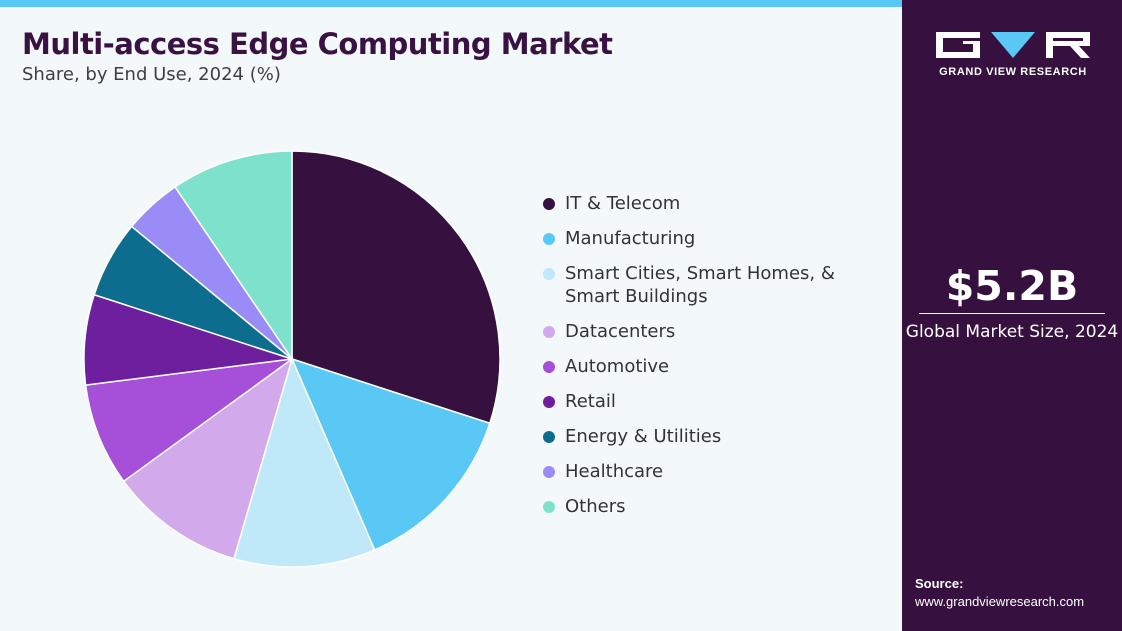 The height and width of the screenshot is (631, 1122). What do you see at coordinates (1000, 601) in the screenshot?
I see `source-link: www.grandviewresearch.com` at bounding box center [1000, 601].